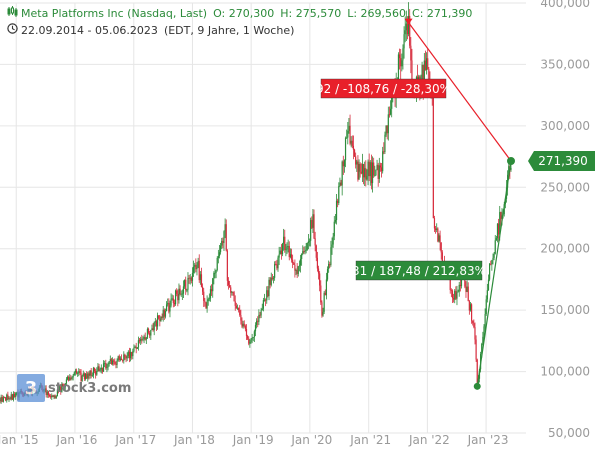 Image resolution: width=595 pixels, height=450 pixels. What do you see at coordinates (229, 30) in the screenshot?
I see `range-info: (EDT, 9 Jahre, 1 Woche)` at bounding box center [229, 30].